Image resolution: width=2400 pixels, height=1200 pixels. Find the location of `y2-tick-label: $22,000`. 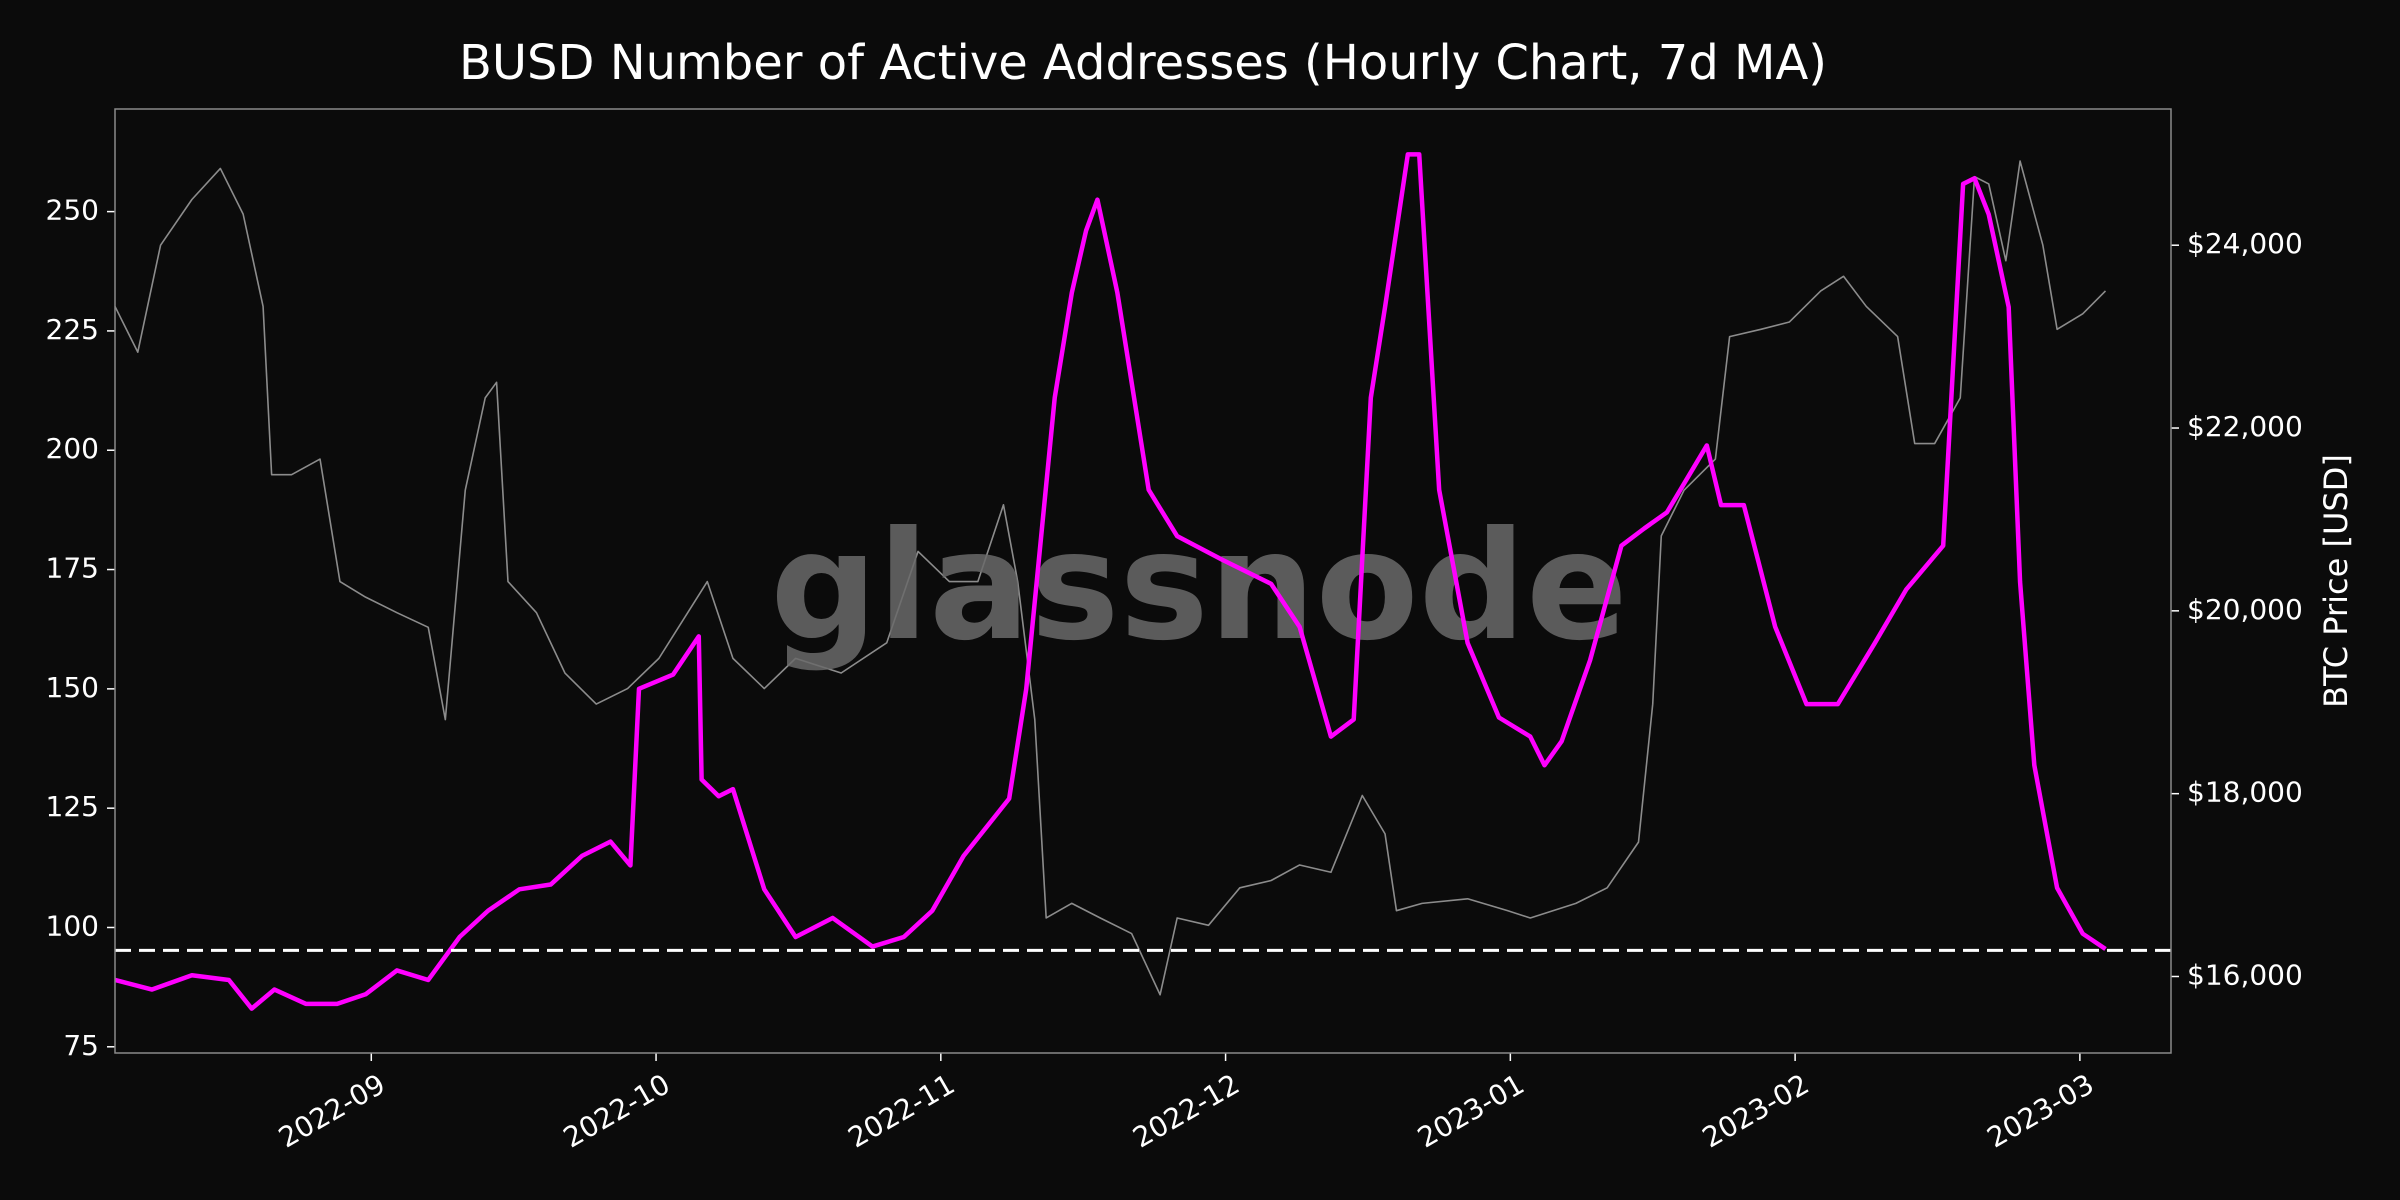

y2-tick-label: $22,000 is located at coordinates (2245, 426).